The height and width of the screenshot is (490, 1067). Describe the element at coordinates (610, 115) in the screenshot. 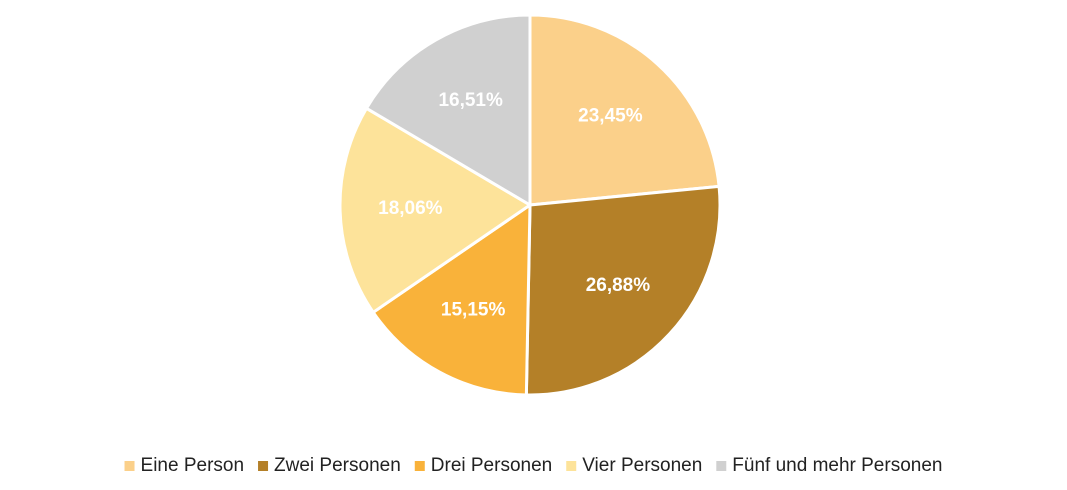

I see `slice-label: 23,45%` at that location.